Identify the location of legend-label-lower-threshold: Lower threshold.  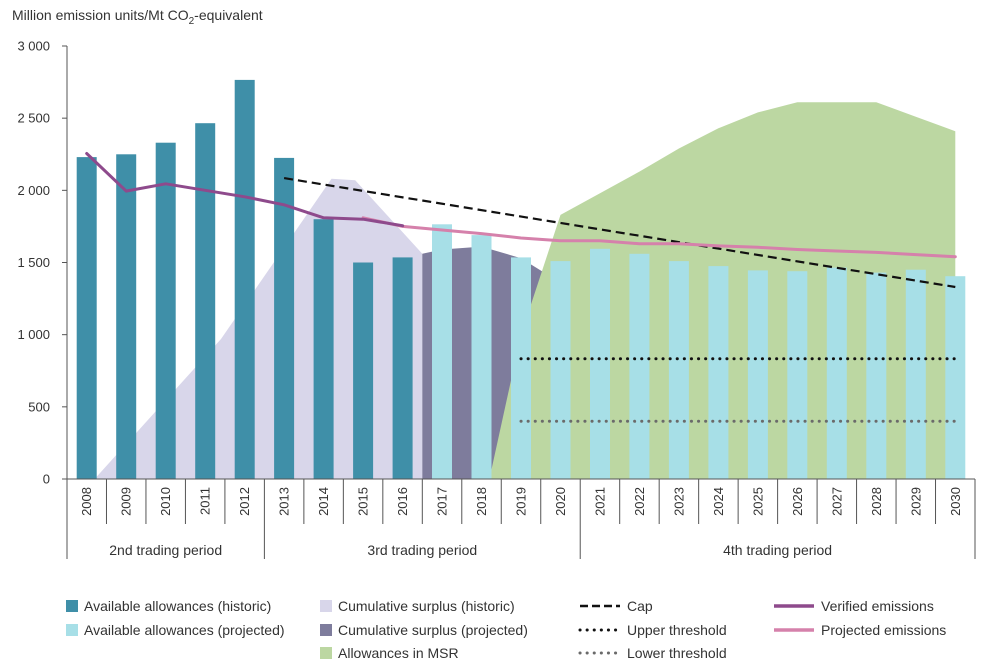
(677, 653).